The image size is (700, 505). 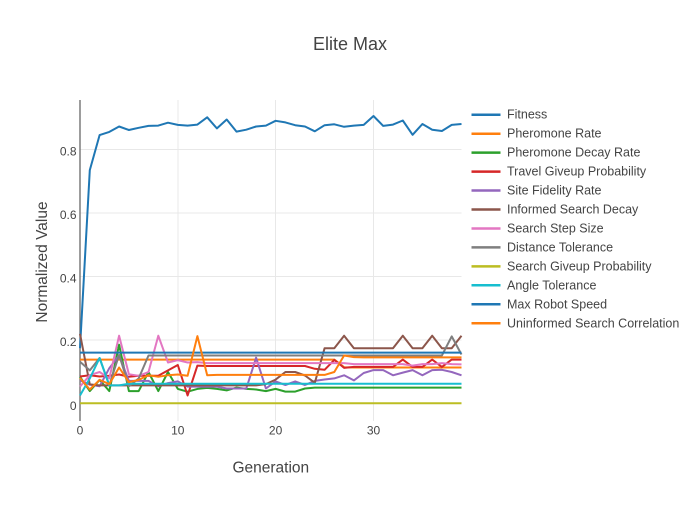 I want to click on svg-text: 10, so click(x=178, y=431).